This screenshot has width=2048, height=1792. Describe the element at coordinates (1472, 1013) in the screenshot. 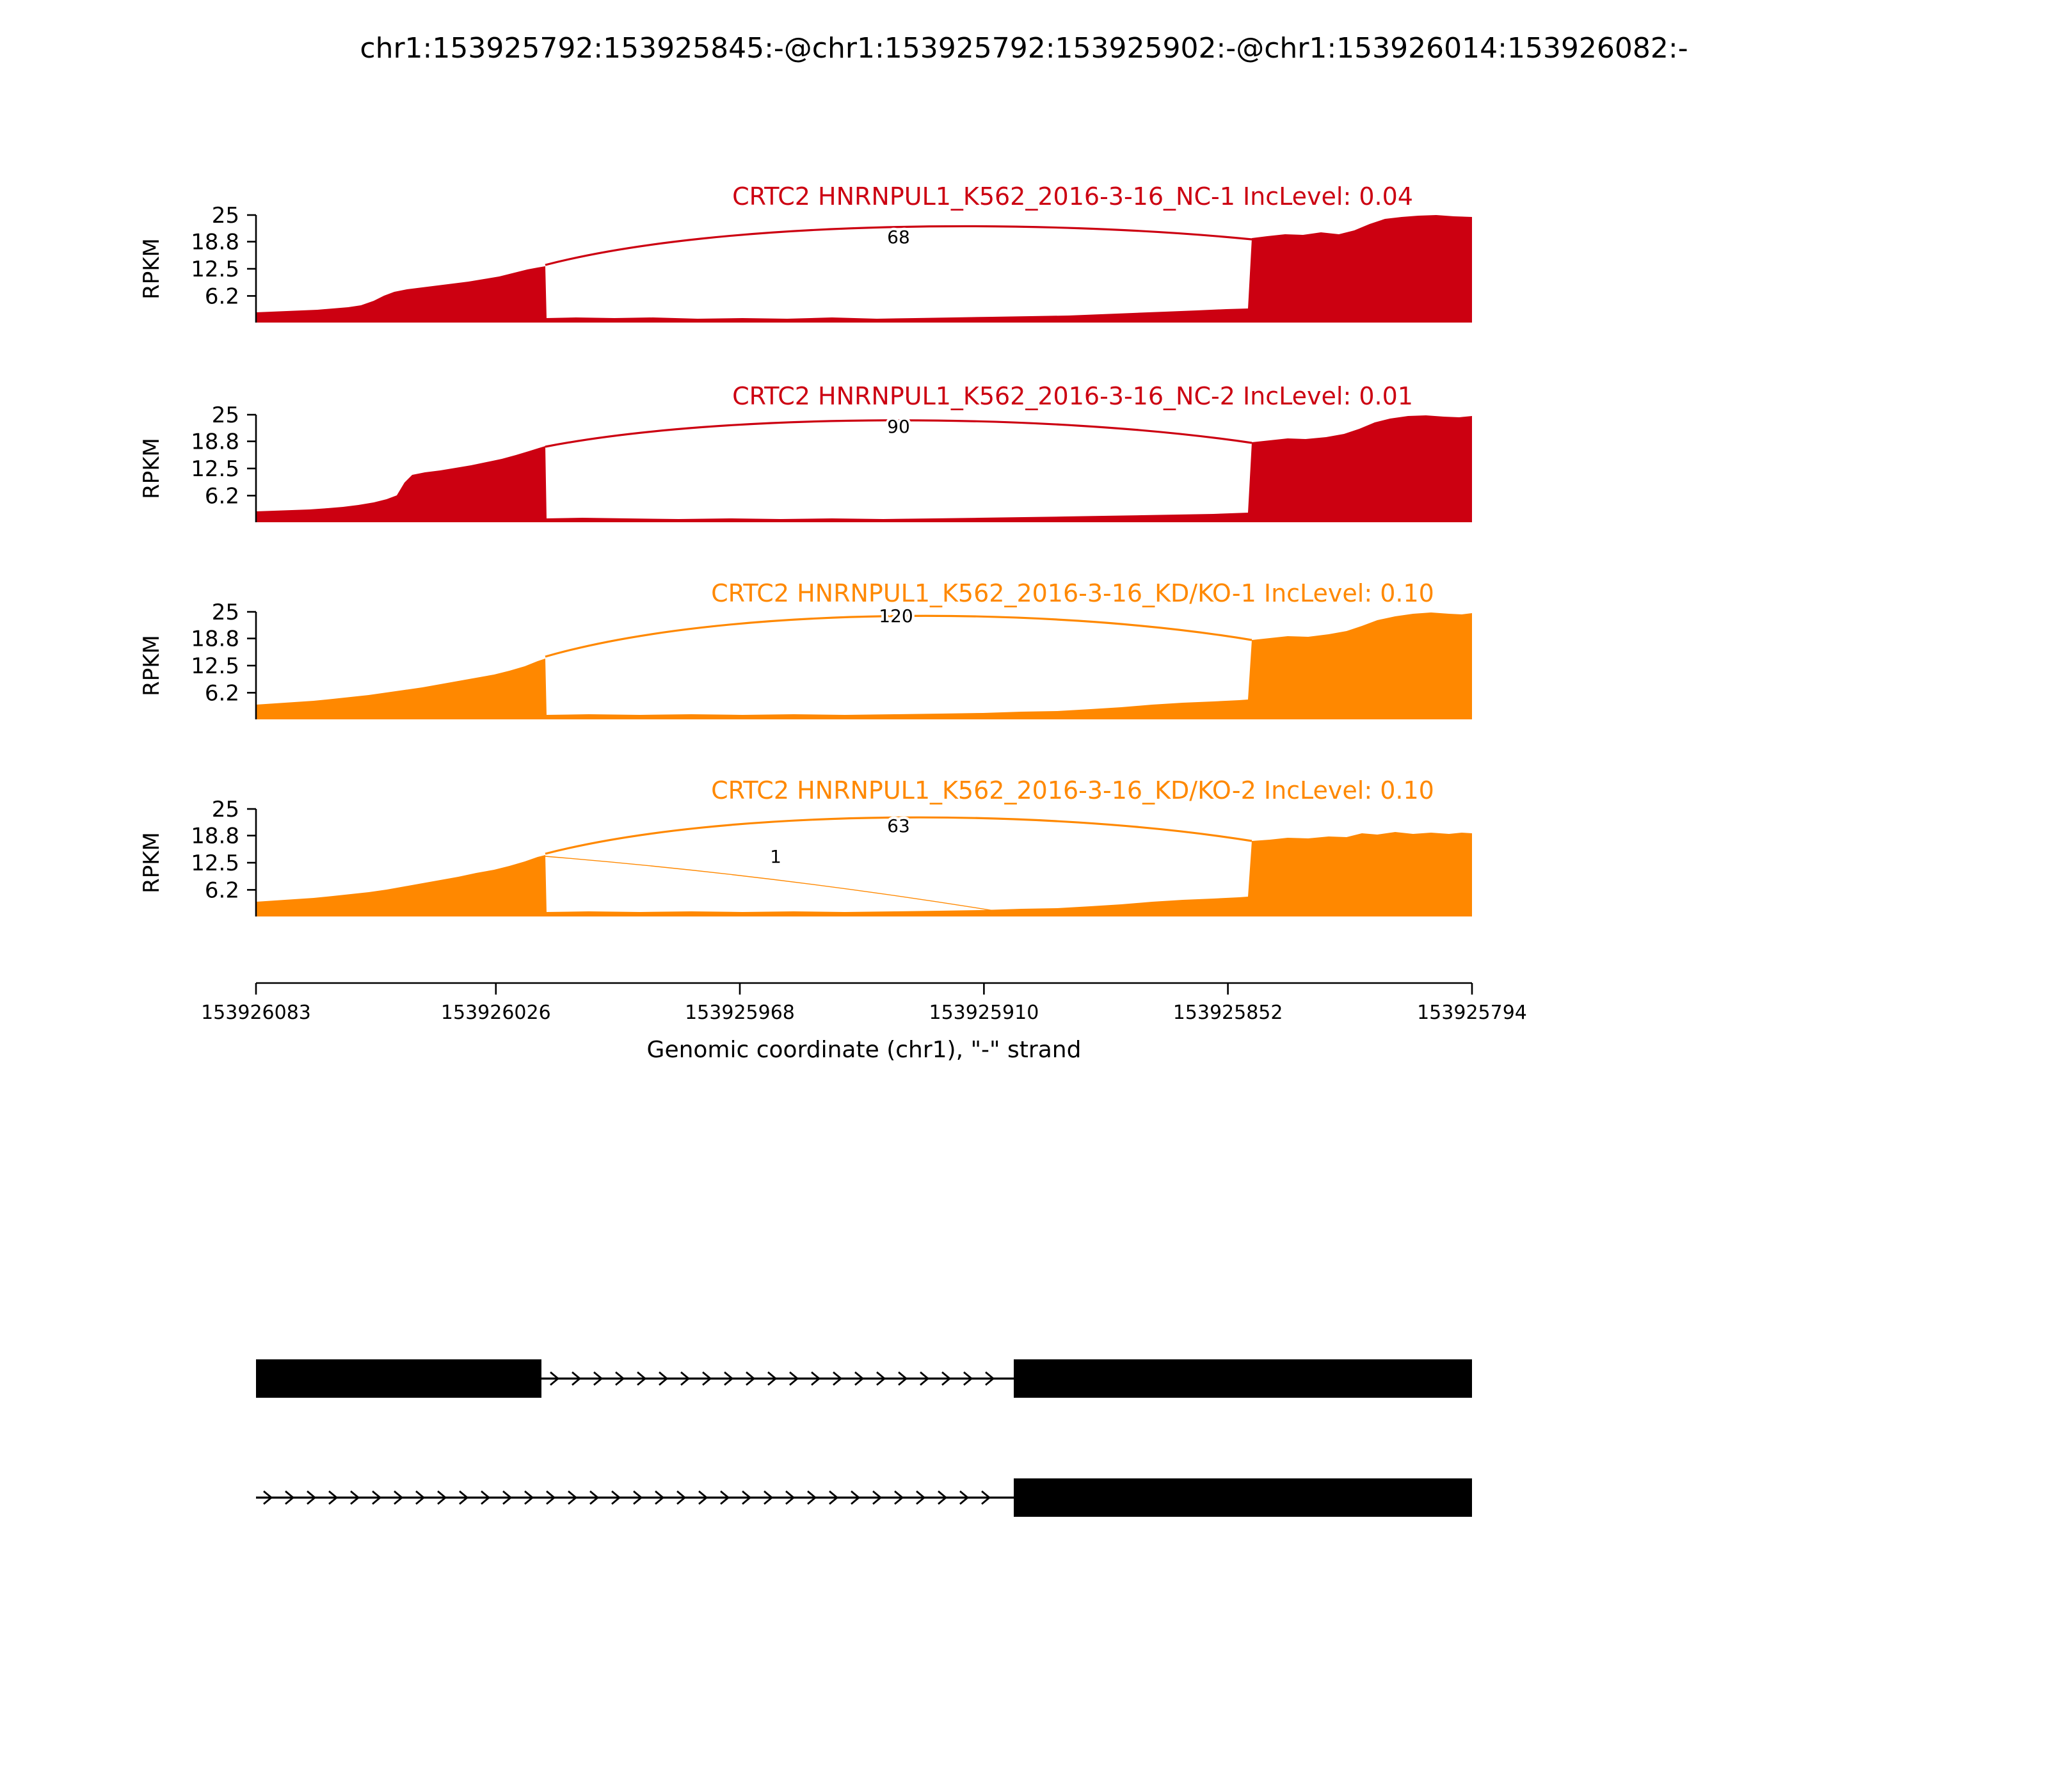

I see `x-tick-label: 153925794` at that location.